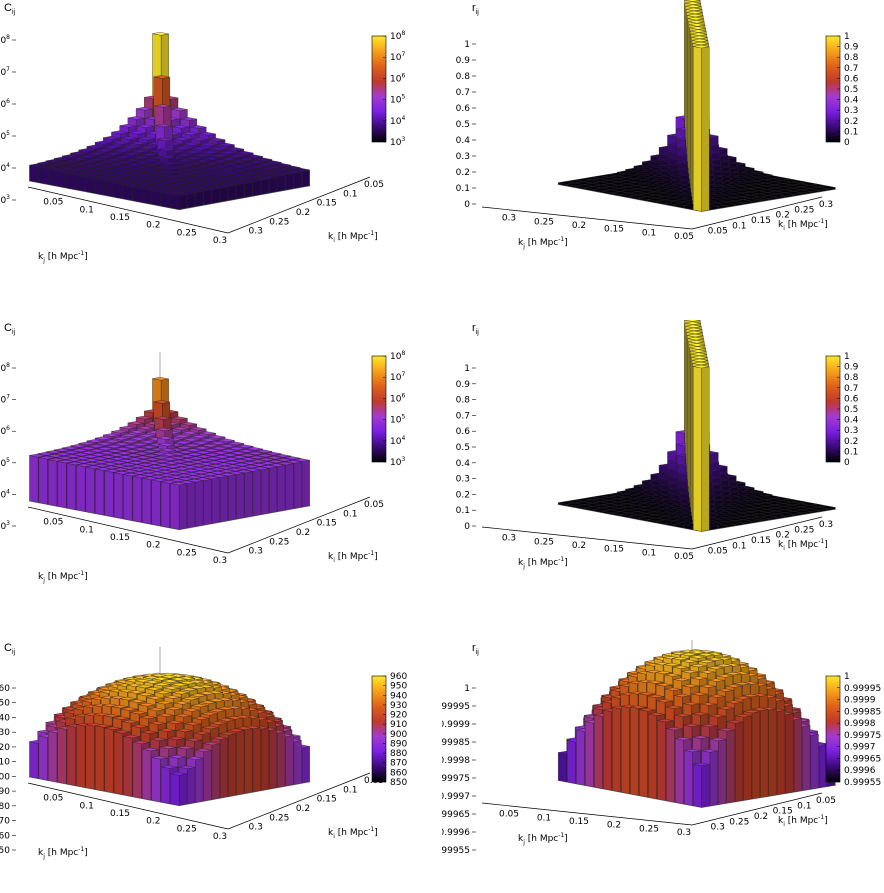 Image resolution: width=884 pixels, height=893 pixels. I want to click on colorbar-label: 0.1, so click(851, 452).